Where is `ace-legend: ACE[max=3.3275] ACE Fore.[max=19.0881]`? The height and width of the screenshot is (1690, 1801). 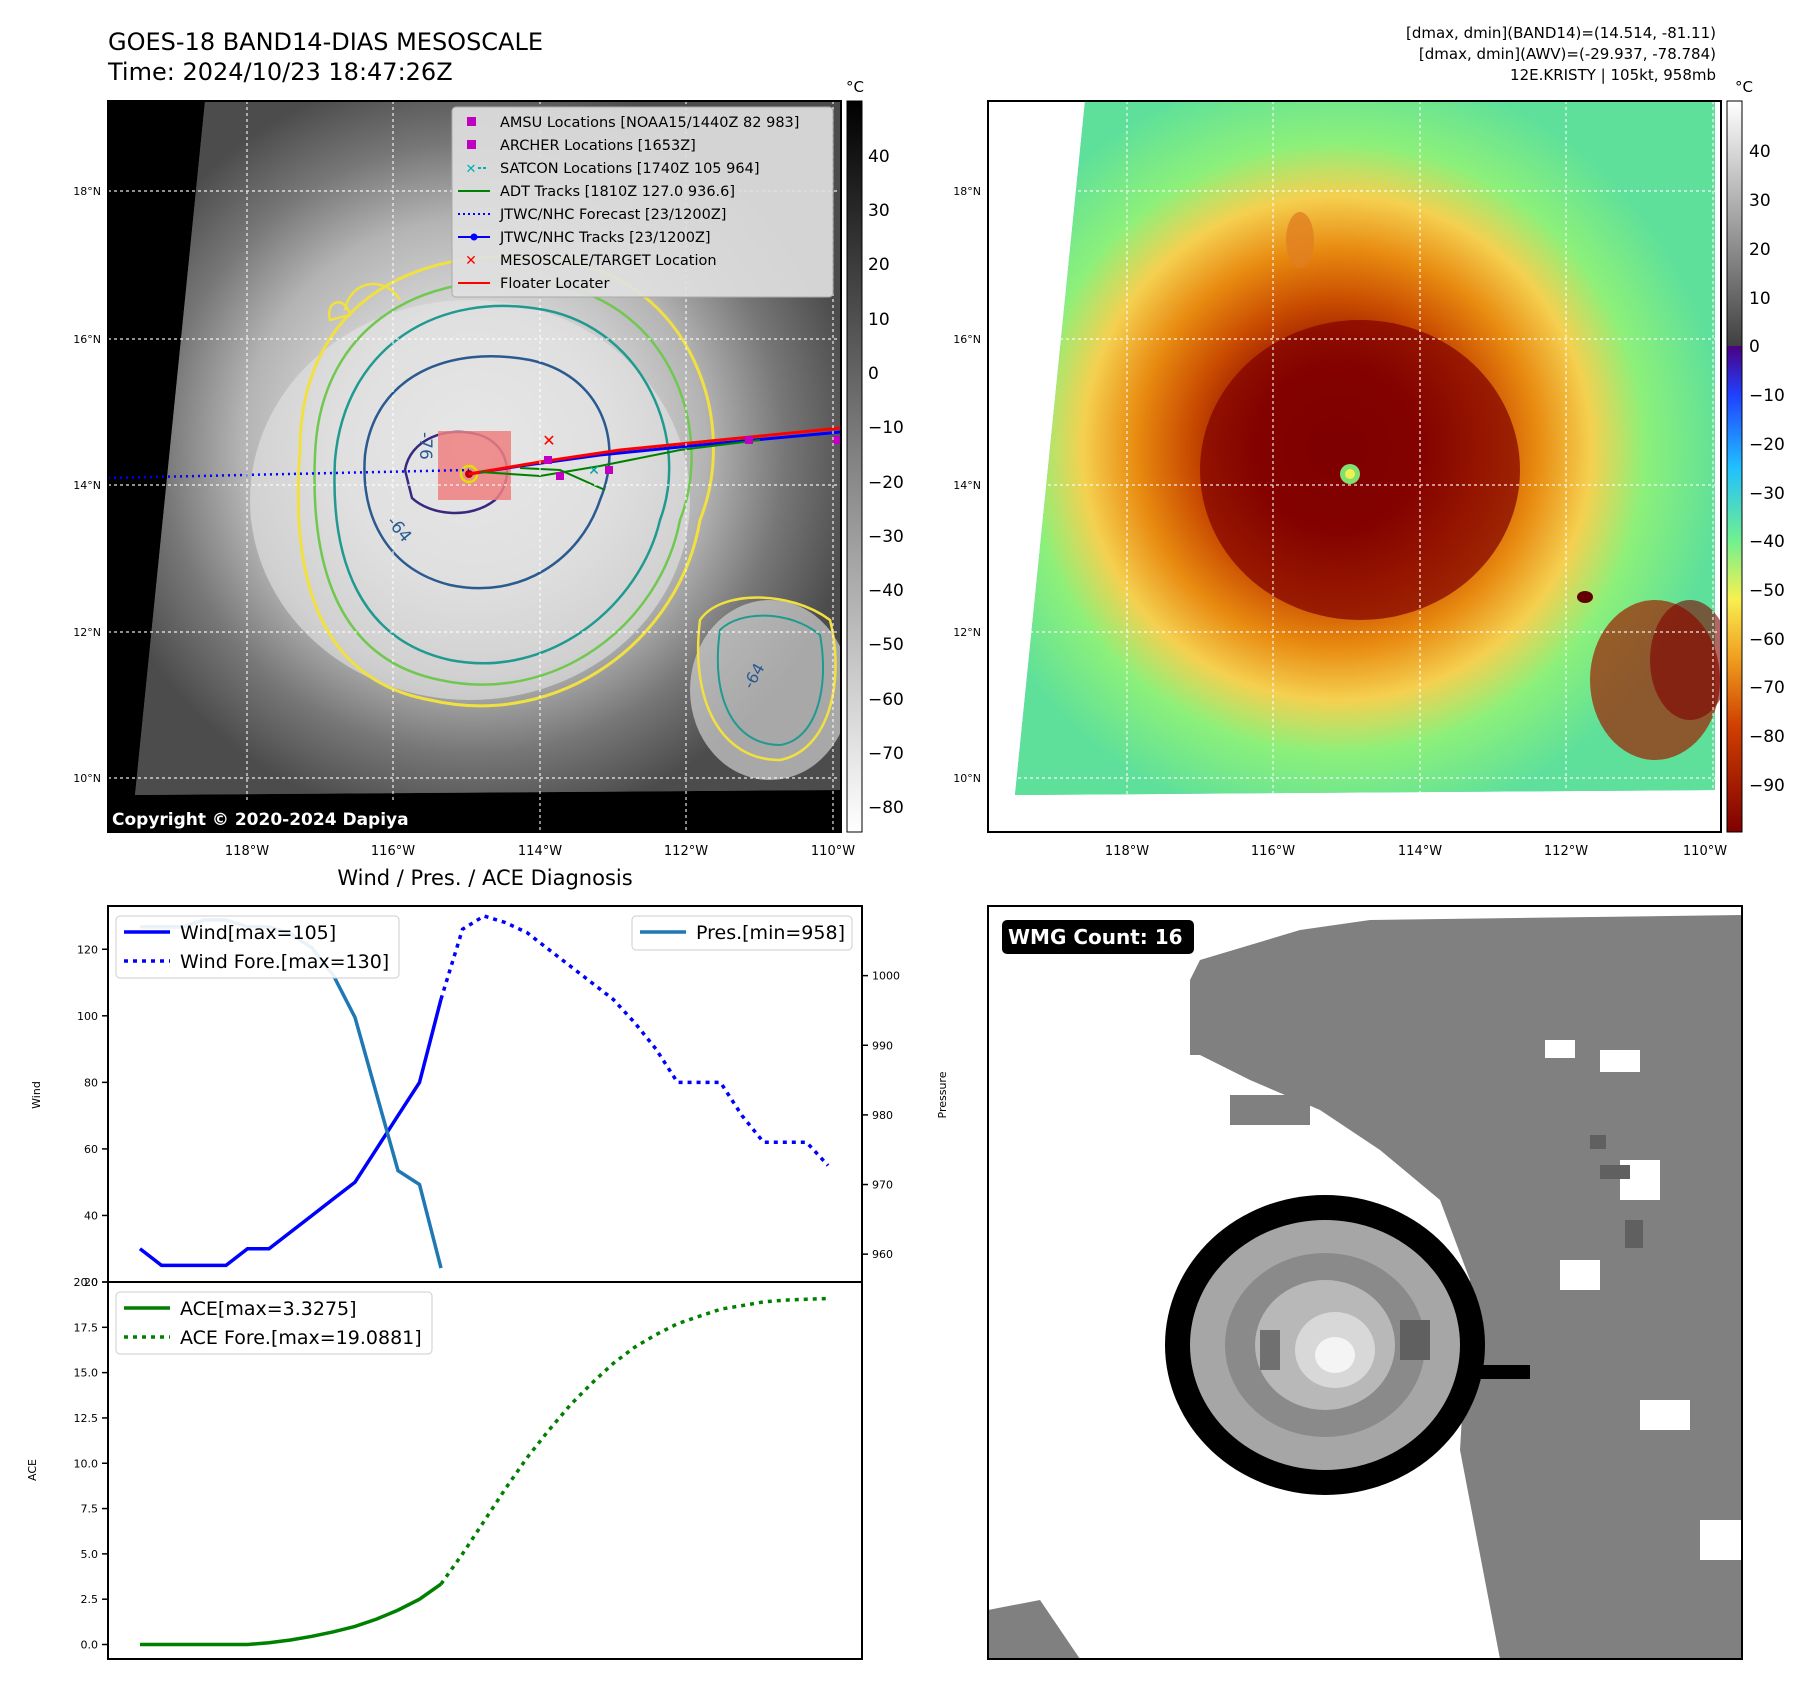
ace-legend: ACE[max=3.3275] ACE Fore.[max=19.0881] is located at coordinates (274, 1323).